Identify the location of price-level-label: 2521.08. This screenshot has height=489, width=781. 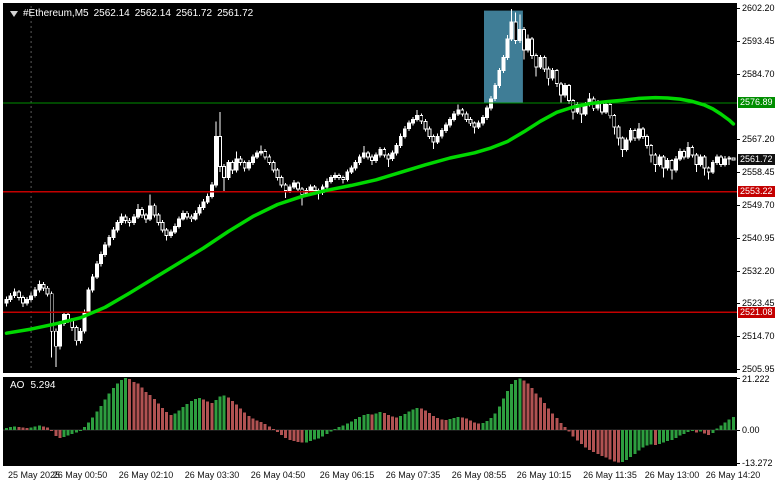
(756, 312).